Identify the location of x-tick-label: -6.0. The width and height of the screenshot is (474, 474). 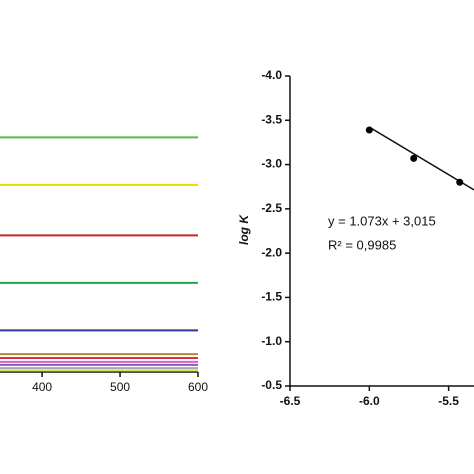
(369, 401).